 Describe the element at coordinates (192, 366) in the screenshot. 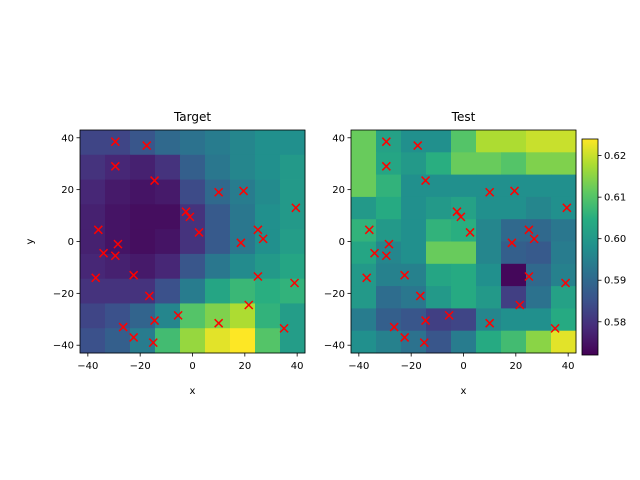

I see `x-tick-label: 0` at that location.